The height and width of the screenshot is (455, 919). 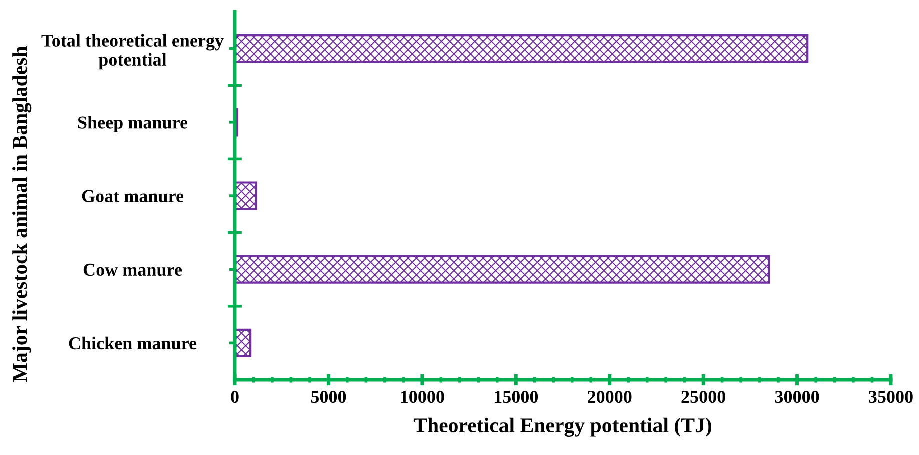 What do you see at coordinates (328, 397) in the screenshot?
I see `x-tick-label: 5000` at bounding box center [328, 397].